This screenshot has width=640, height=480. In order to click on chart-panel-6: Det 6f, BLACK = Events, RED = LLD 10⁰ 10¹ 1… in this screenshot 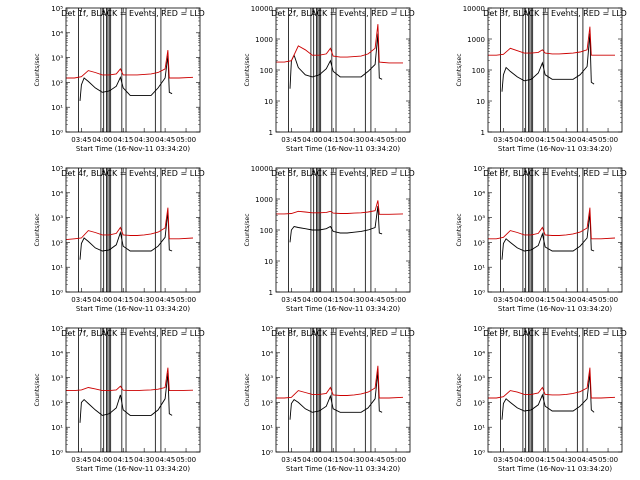, I will do `click(541, 239)`.